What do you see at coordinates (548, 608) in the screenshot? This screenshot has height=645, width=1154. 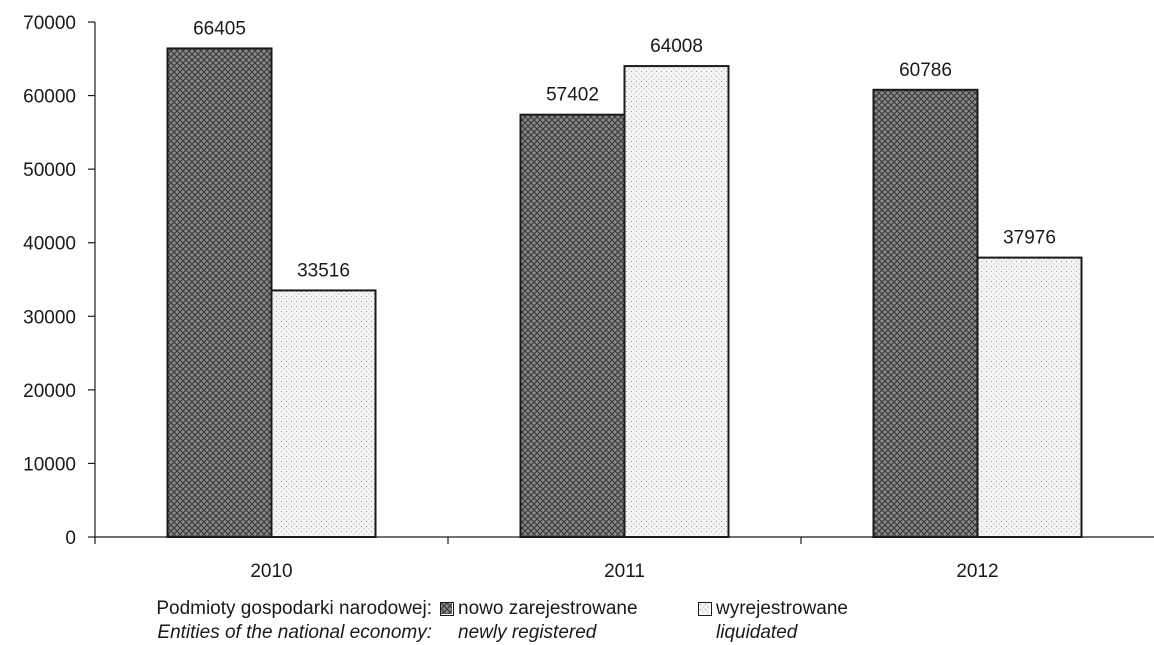 I see `legend-label-newly-registered-pl: nowo zarejestrowane` at bounding box center [548, 608].